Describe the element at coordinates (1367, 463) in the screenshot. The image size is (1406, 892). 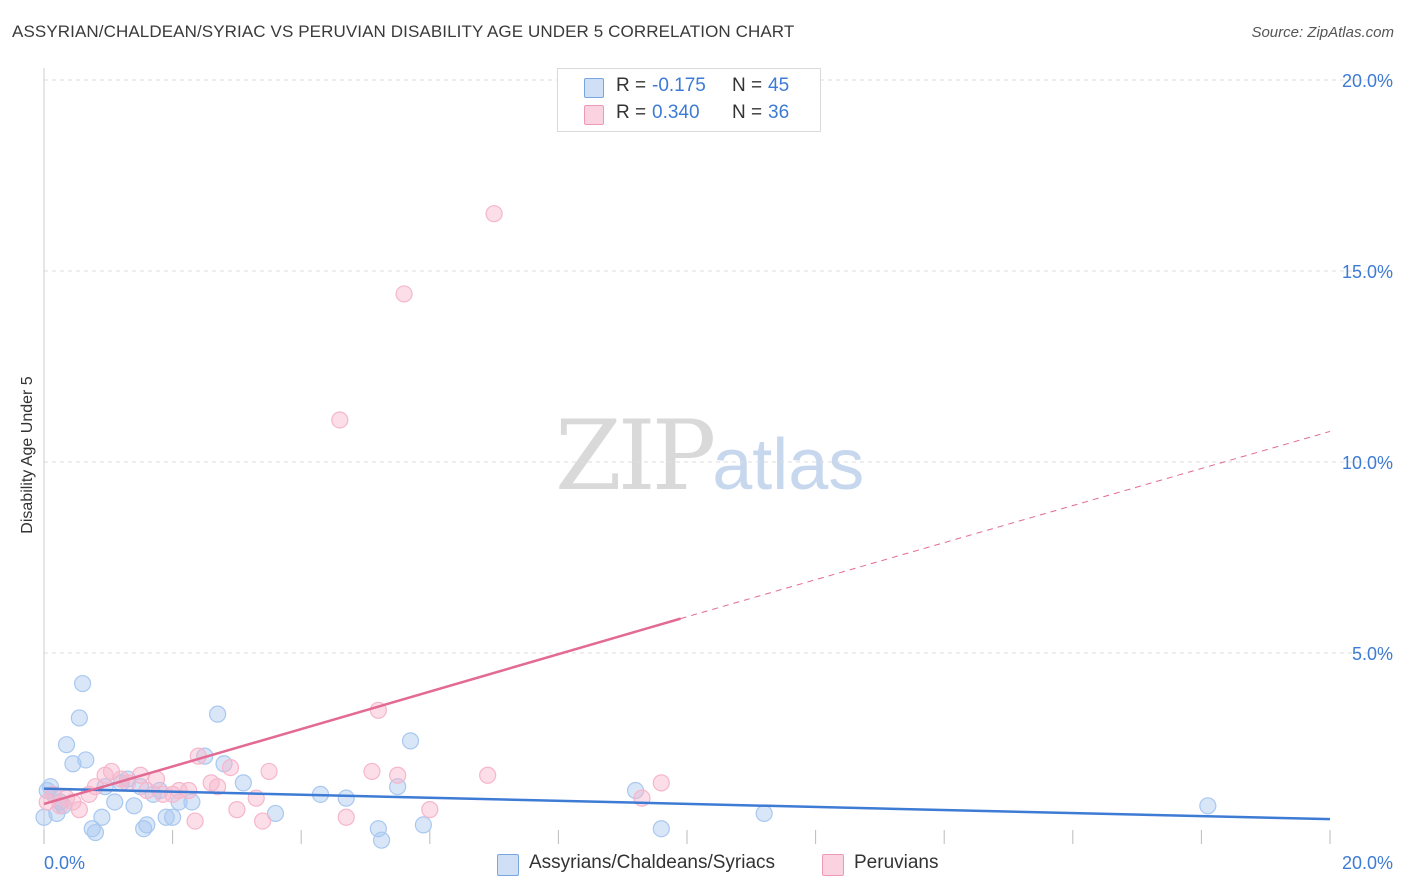
I see `y-tick-label: 10.0%` at that location.